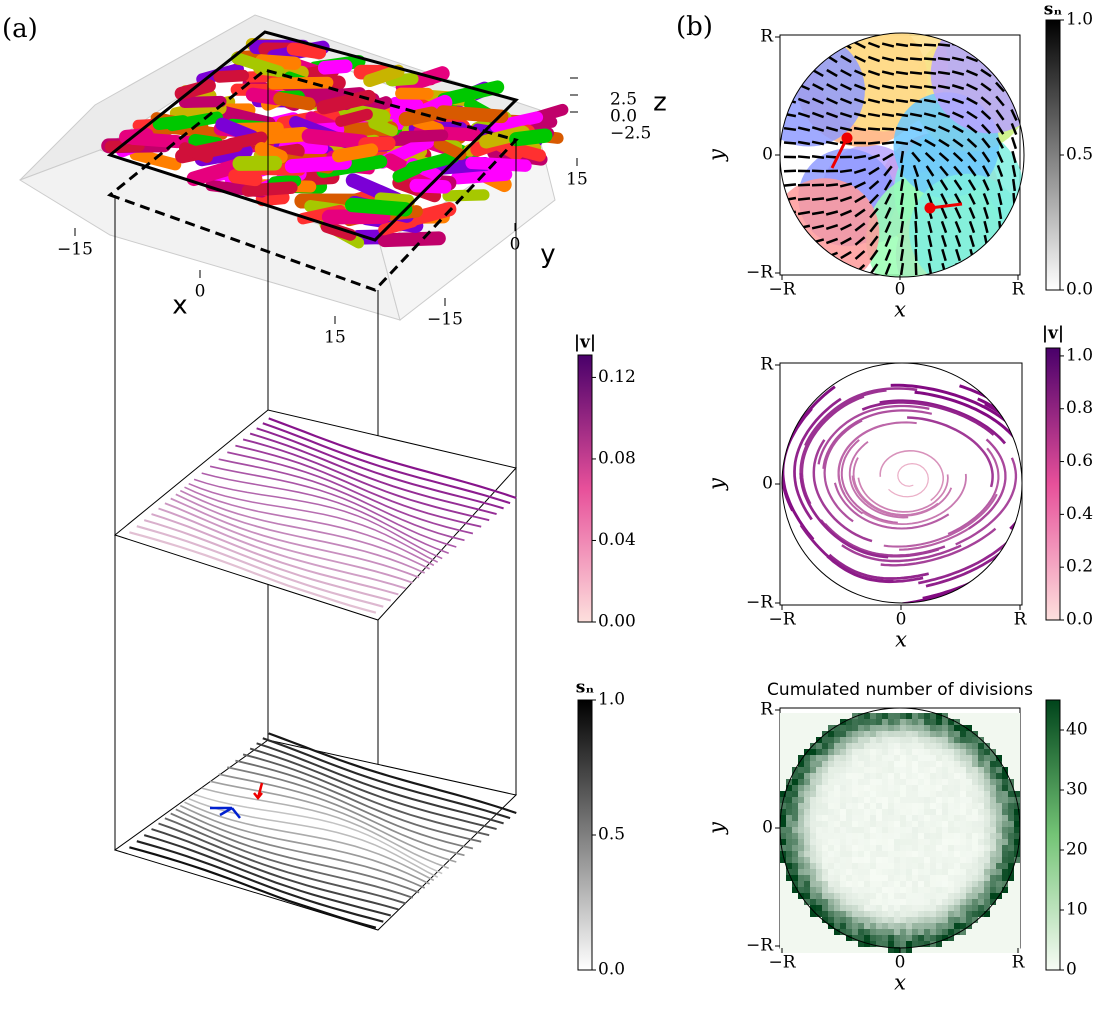 The height and width of the screenshot is (1015, 1099). Describe the element at coordinates (767, 365) in the screenshot. I see `y-tick-label: R` at that location.